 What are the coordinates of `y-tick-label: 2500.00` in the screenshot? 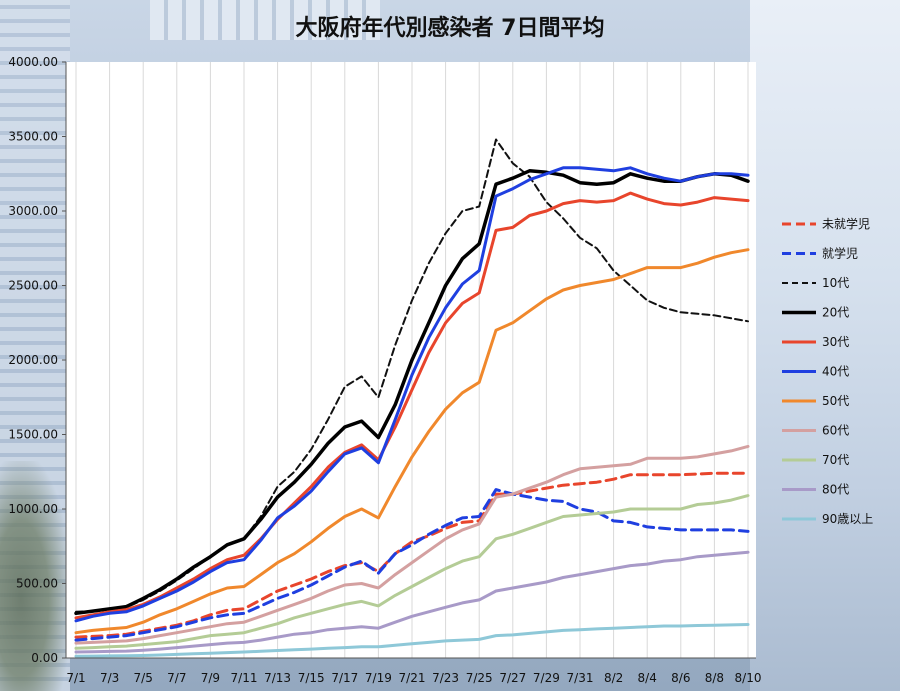 It's located at (33, 286).